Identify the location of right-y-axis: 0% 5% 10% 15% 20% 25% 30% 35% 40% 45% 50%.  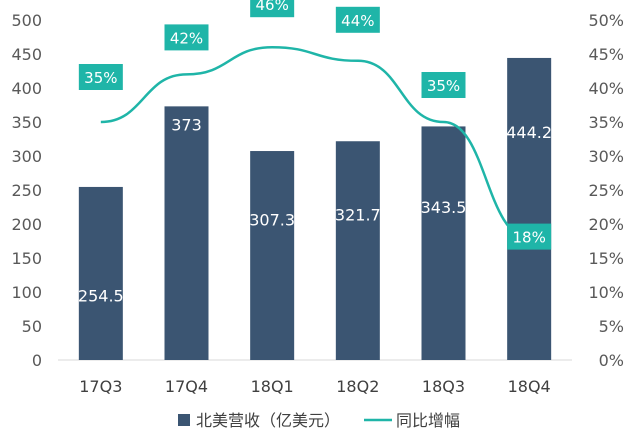
(606, 190).